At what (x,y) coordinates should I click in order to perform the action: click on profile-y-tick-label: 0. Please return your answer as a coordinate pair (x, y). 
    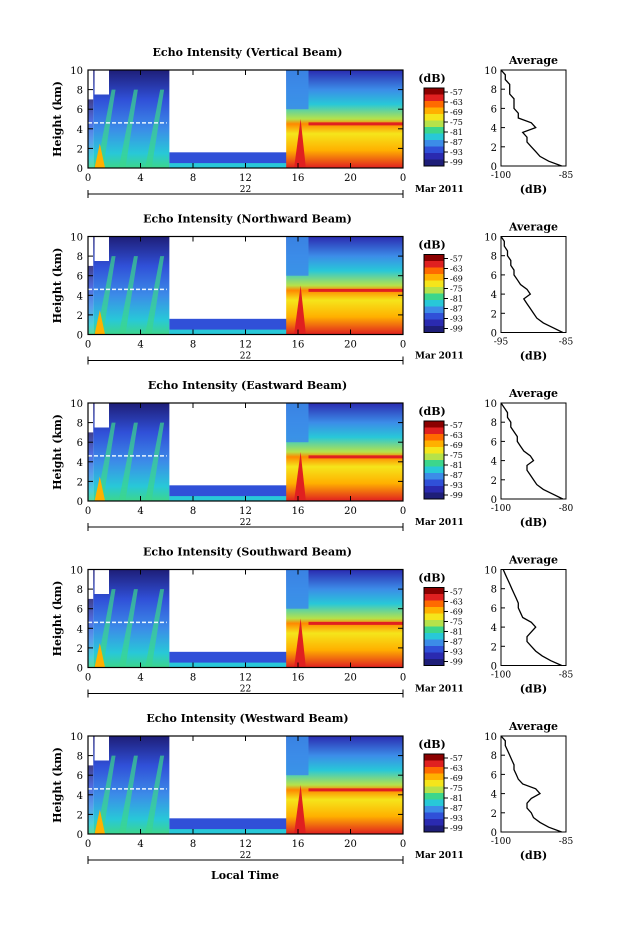
    Looking at the image, I should click on (494, 833).